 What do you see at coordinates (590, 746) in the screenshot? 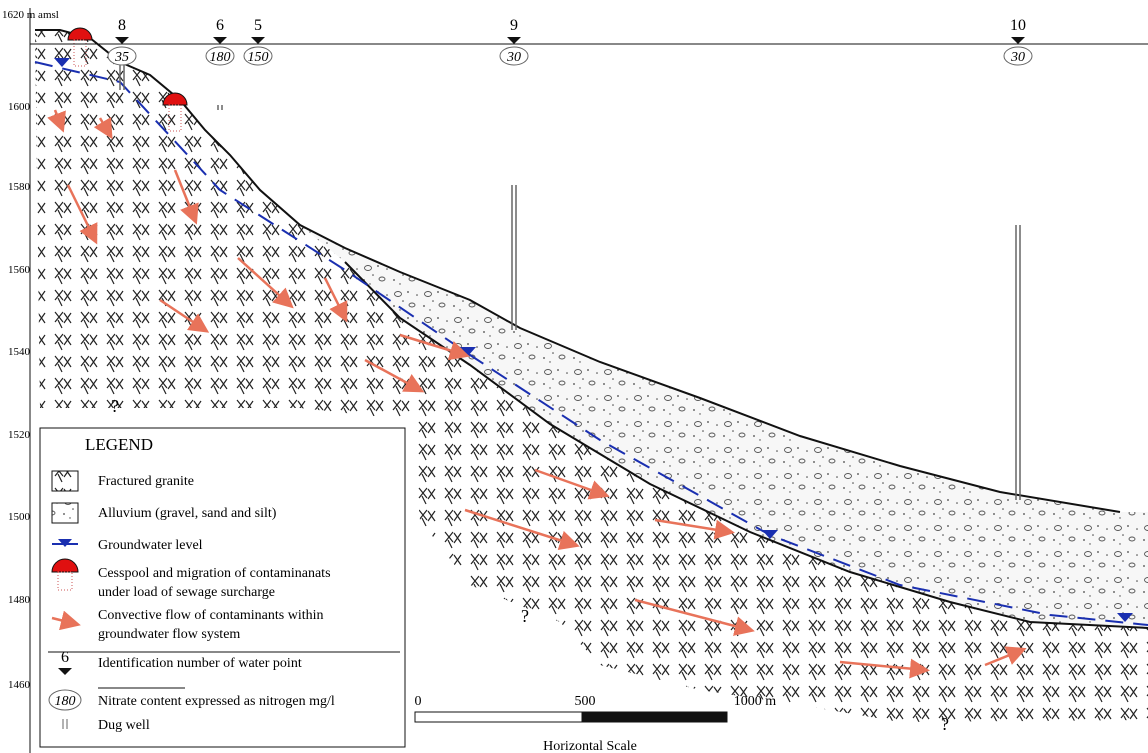
I see `scale-title: Horizontal Scale` at bounding box center [590, 746].